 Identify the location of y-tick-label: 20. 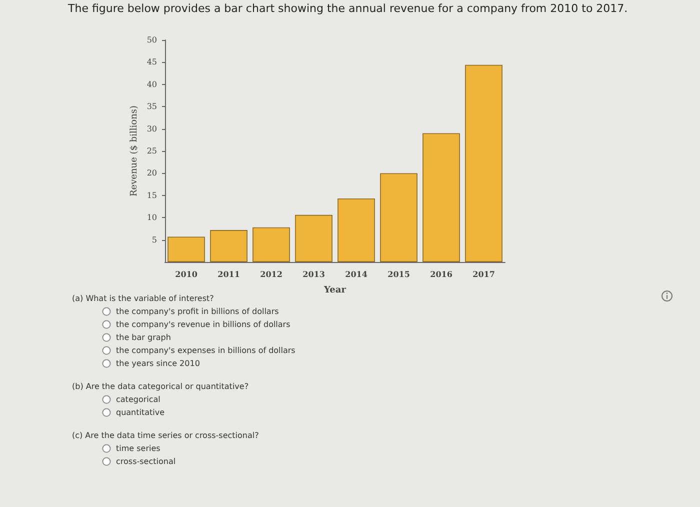
(151, 173).